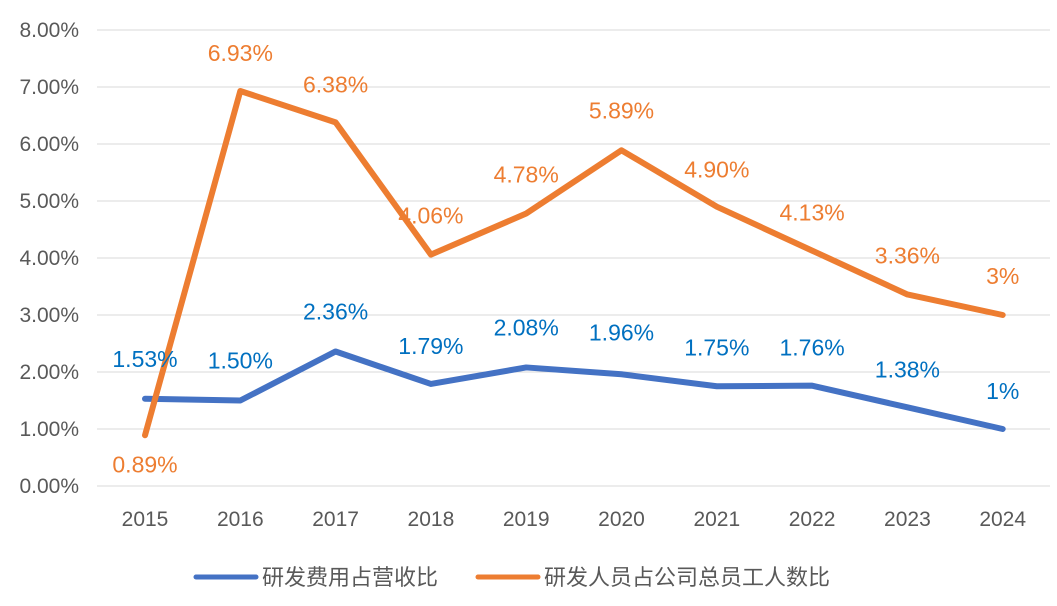  Describe the element at coordinates (526, 175) in the screenshot. I see `data-label: 4.78%` at that location.